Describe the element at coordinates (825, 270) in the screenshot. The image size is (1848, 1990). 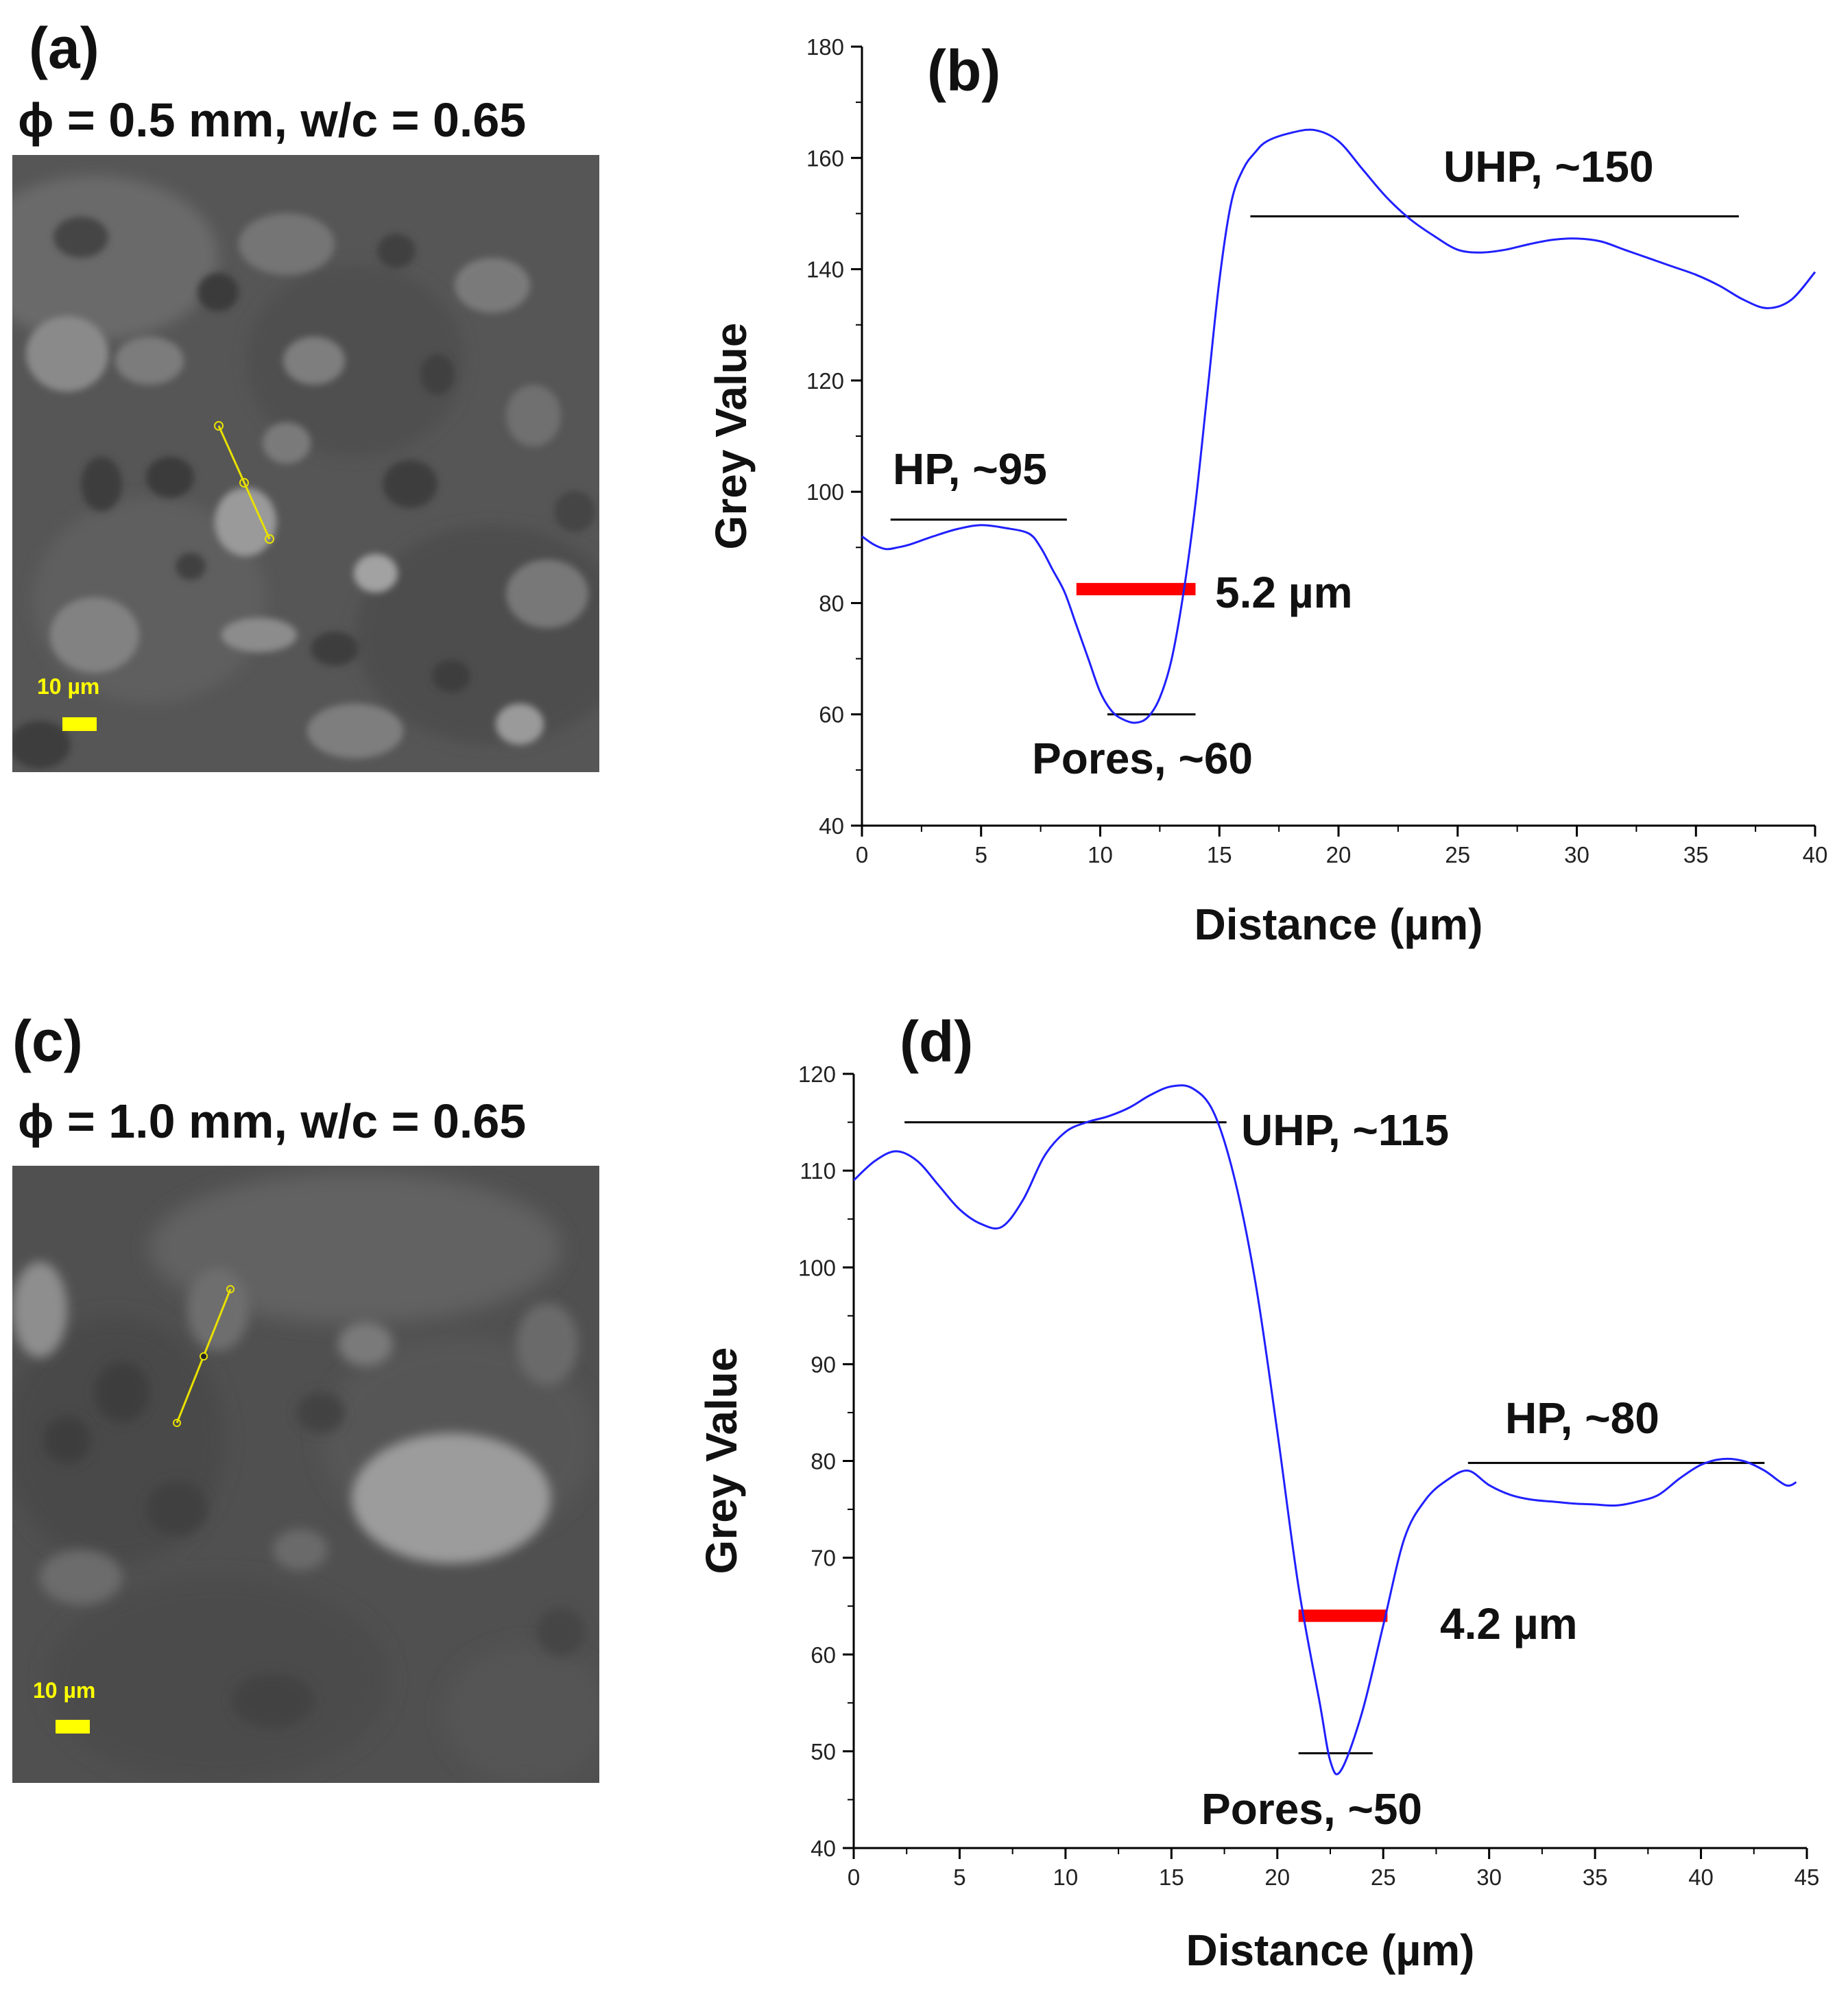
I see `y-tick-label: 140` at that location.